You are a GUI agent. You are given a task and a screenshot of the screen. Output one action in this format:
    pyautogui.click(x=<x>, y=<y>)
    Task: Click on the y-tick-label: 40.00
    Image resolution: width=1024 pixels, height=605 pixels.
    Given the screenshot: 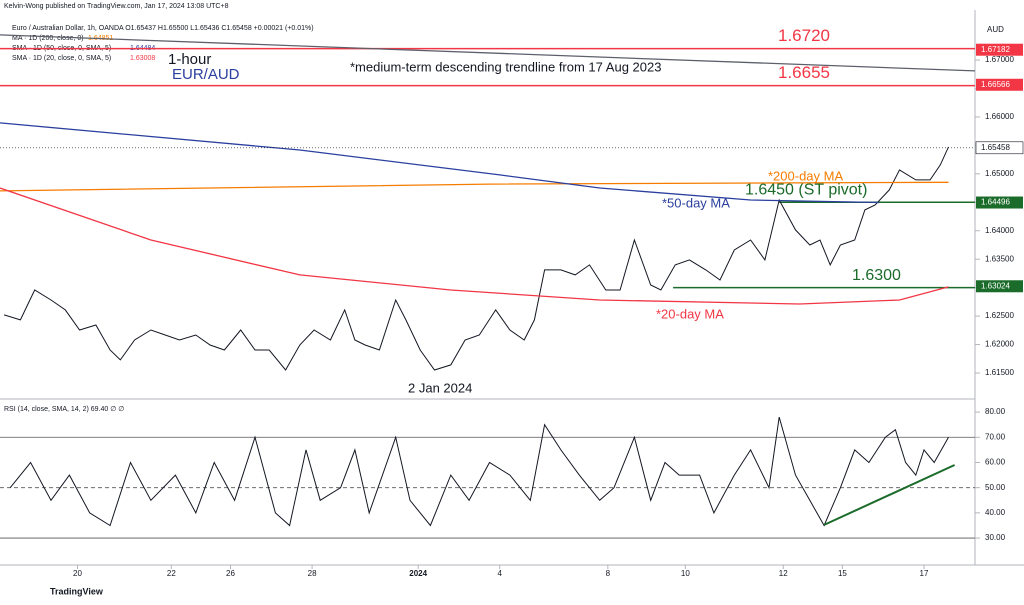 What is the action you would take?
    pyautogui.click(x=995, y=512)
    